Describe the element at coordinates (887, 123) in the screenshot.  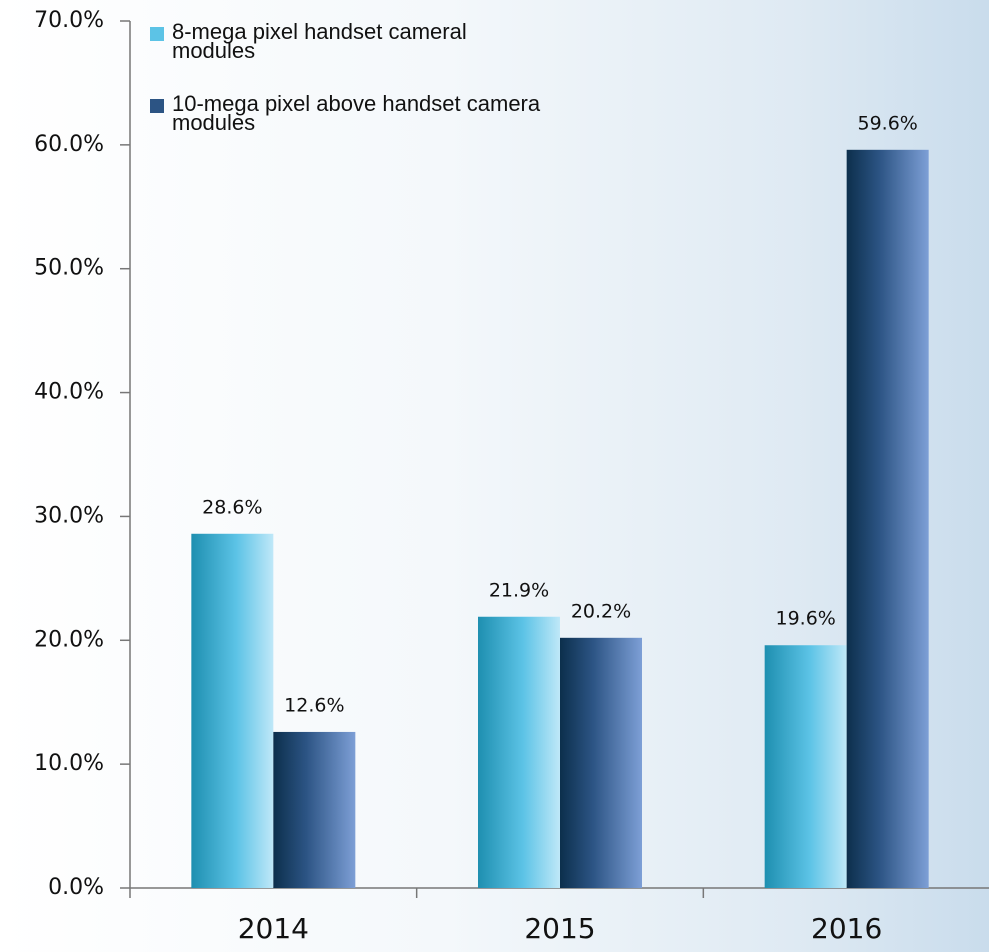
I see `value-label: 59.6%` at that location.